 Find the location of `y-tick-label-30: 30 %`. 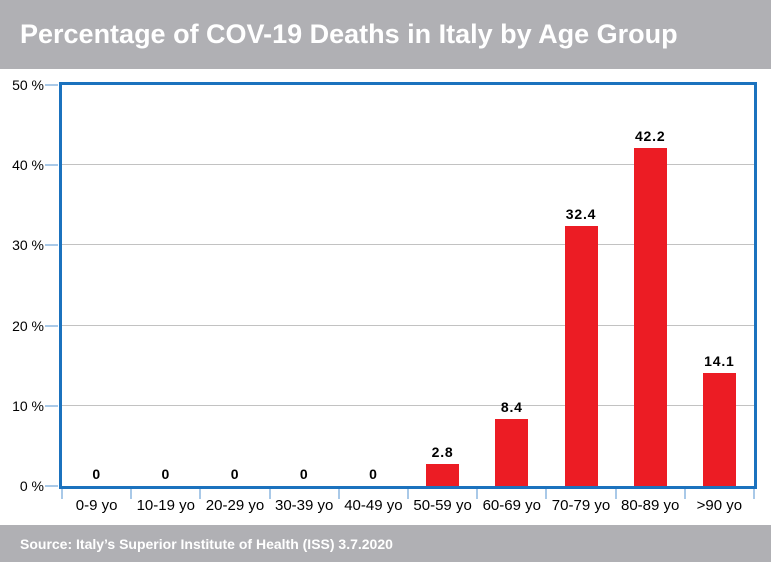

y-tick-label-30: 30 % is located at coordinates (28, 245).